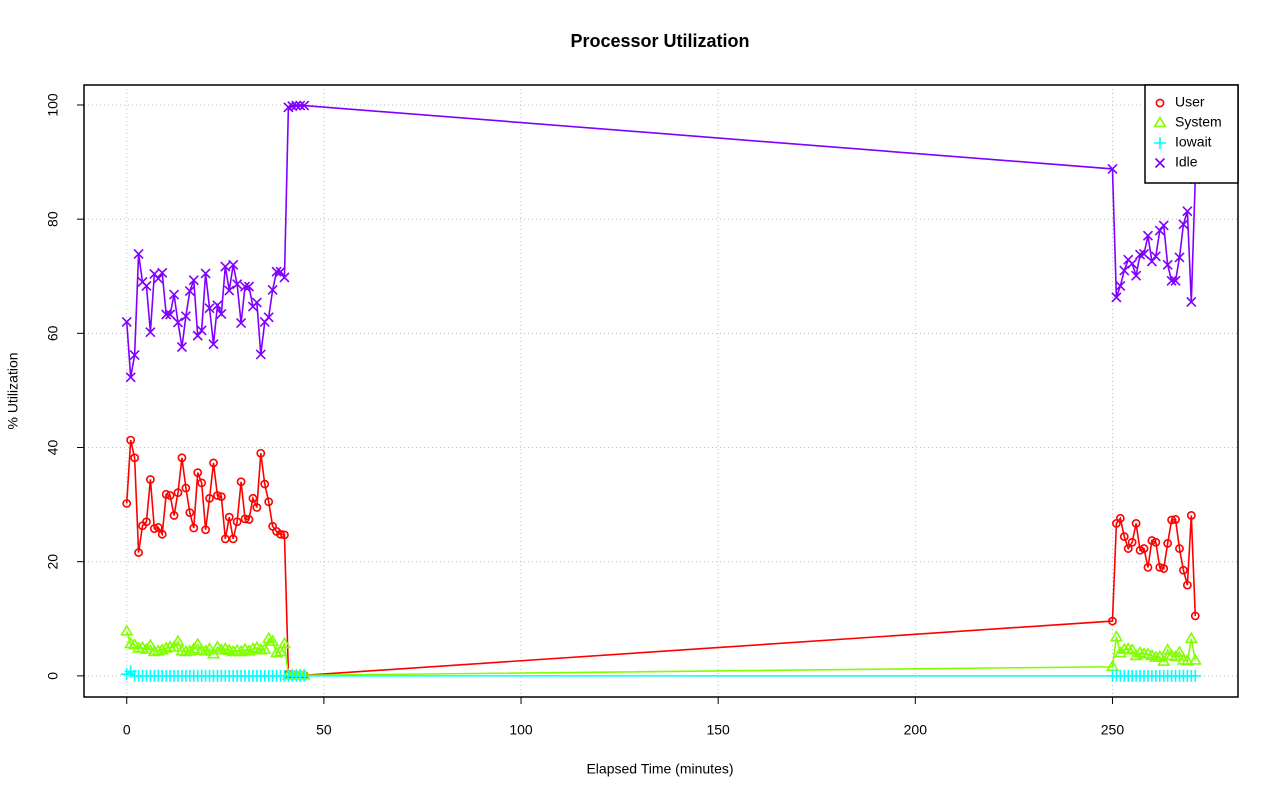 The width and height of the screenshot is (1280, 801). Describe the element at coordinates (53, 562) in the screenshot. I see `y-tick-label: 20` at that location.